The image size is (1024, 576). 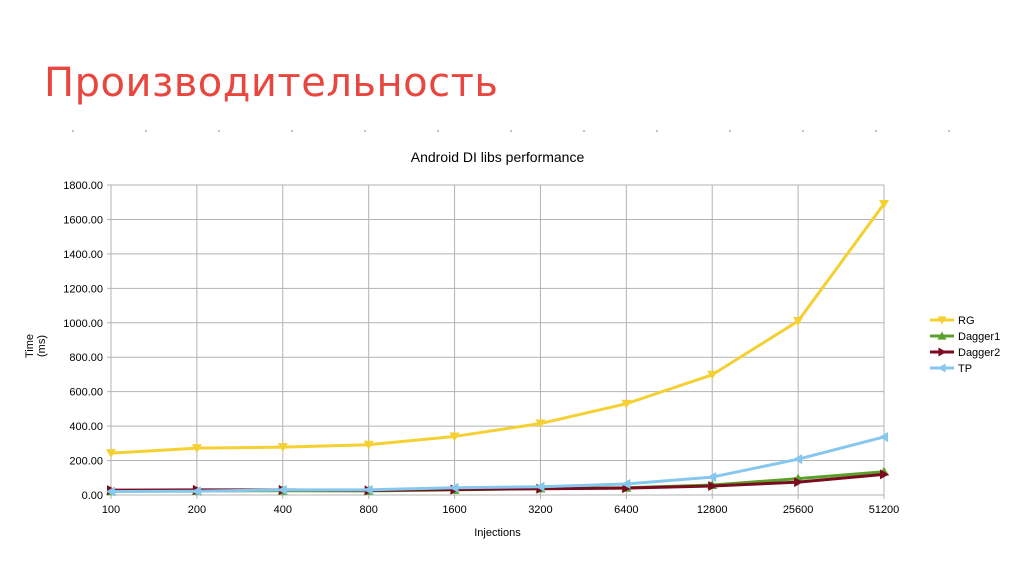 What do you see at coordinates (979, 337) in the screenshot?
I see `legend-label: Dagger1` at bounding box center [979, 337].